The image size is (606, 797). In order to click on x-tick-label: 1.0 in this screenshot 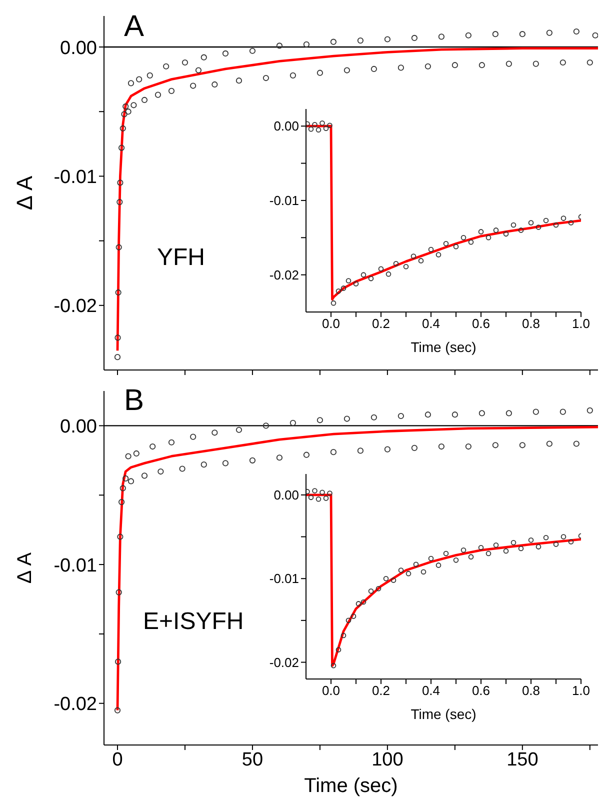, I will do `click(581, 690)`.